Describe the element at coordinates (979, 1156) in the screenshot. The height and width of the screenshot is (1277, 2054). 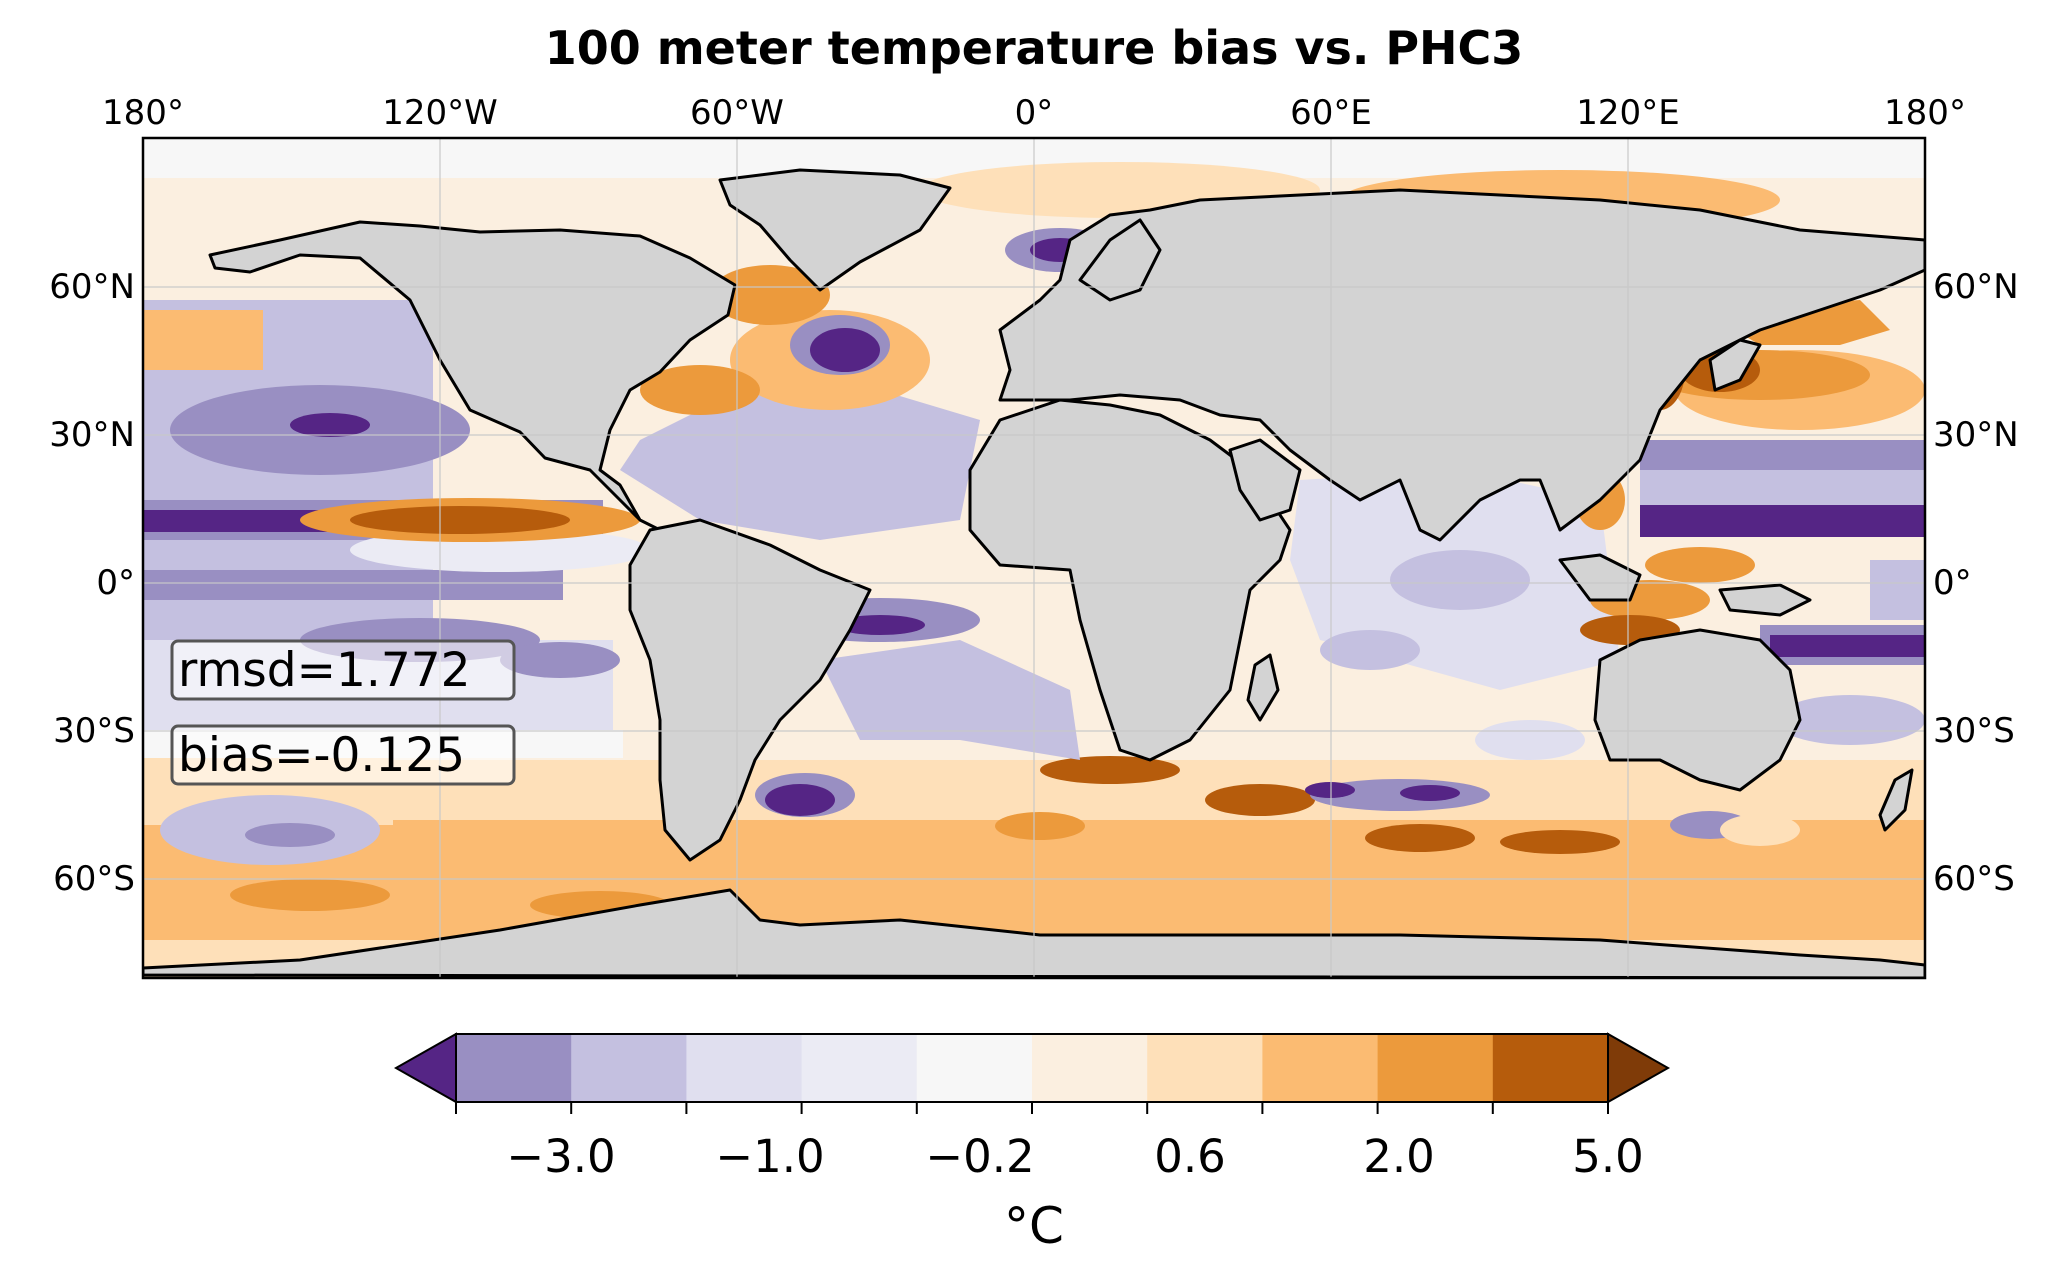
I see `colorbar-tick-label: −0.2` at that location.